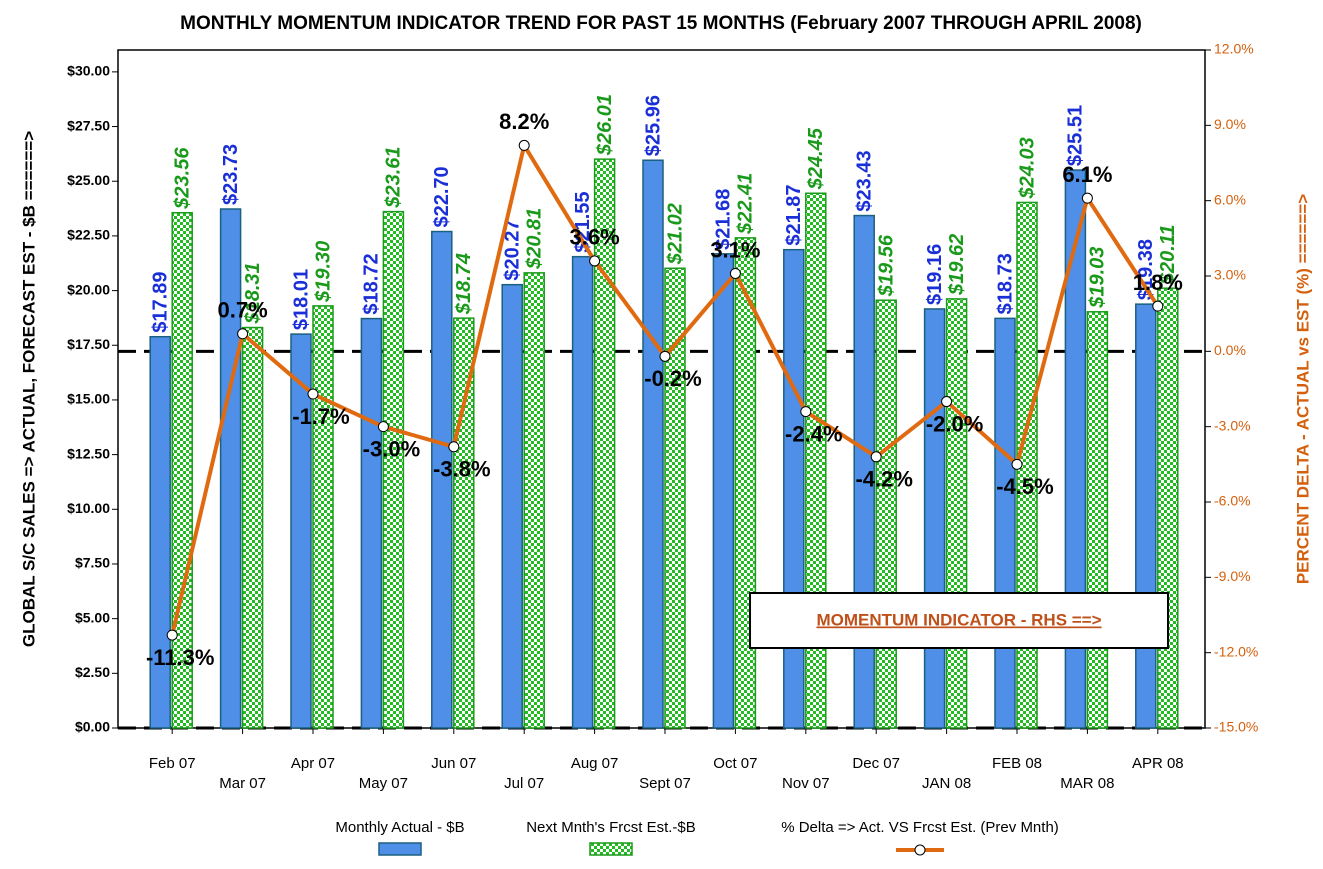  I want to click on y-tick-label: $30.00, so click(88, 71).